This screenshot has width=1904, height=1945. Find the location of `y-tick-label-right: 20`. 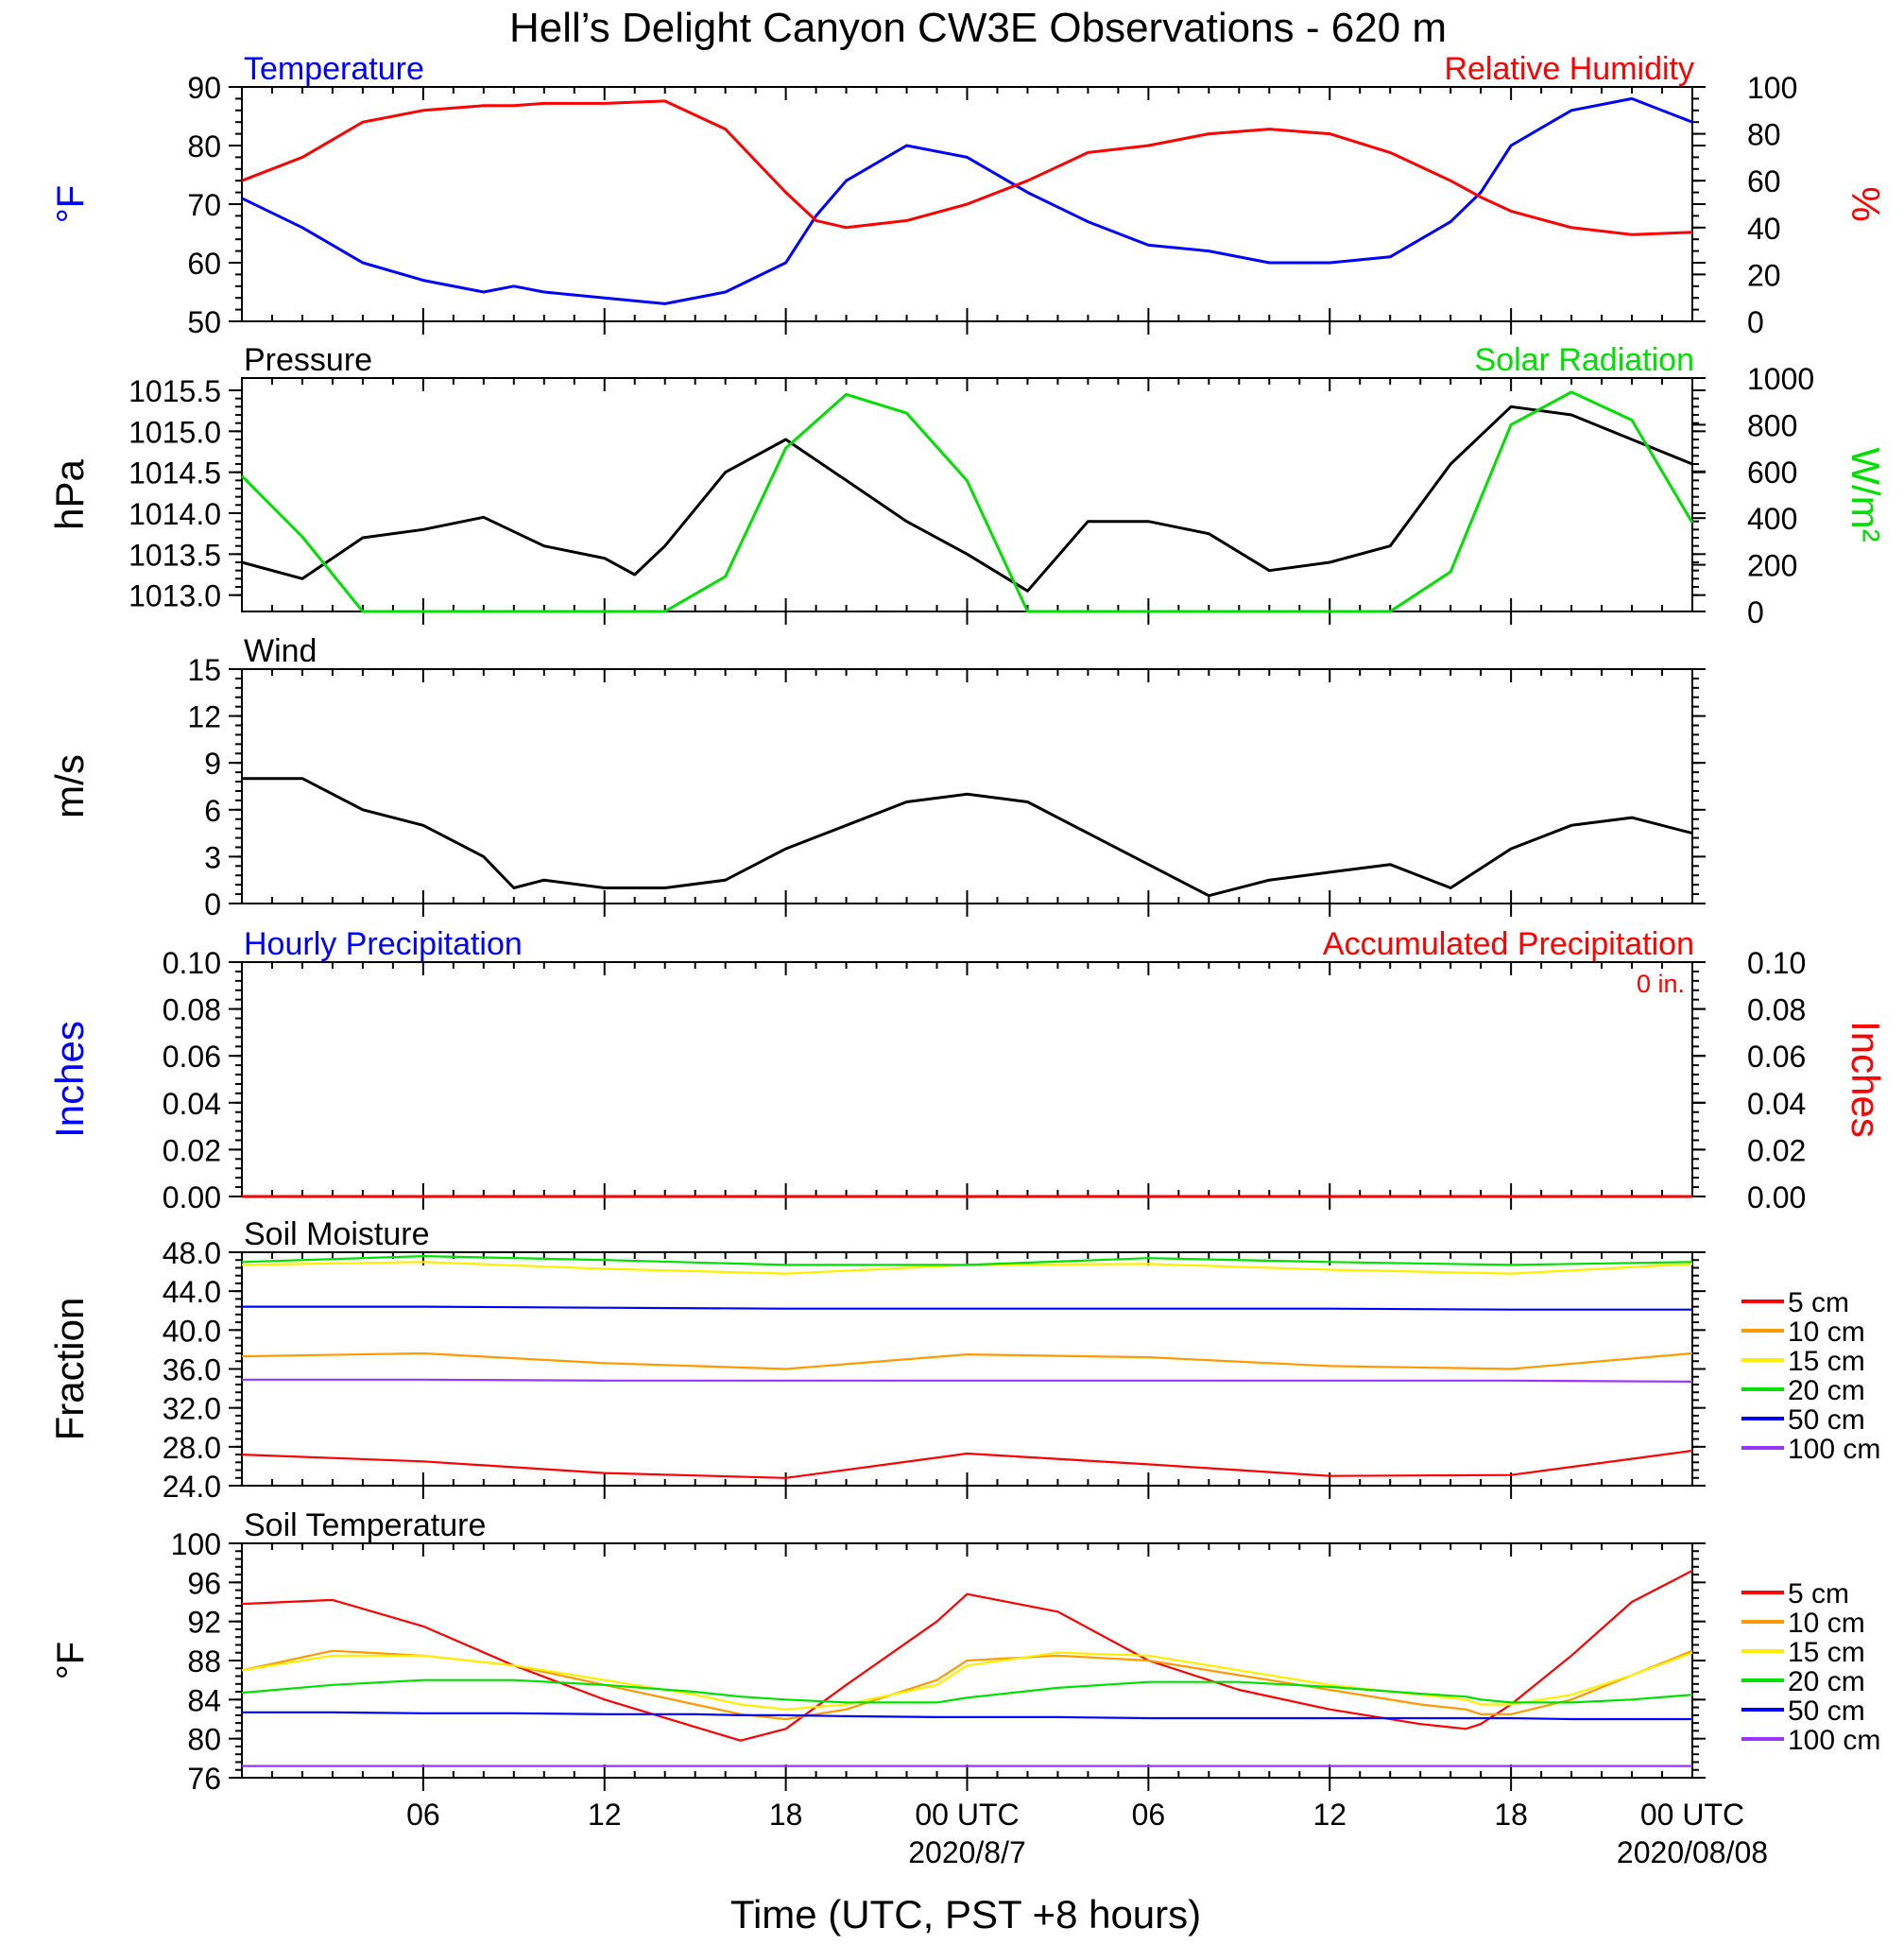

y-tick-label-right: 20 is located at coordinates (1764, 275).